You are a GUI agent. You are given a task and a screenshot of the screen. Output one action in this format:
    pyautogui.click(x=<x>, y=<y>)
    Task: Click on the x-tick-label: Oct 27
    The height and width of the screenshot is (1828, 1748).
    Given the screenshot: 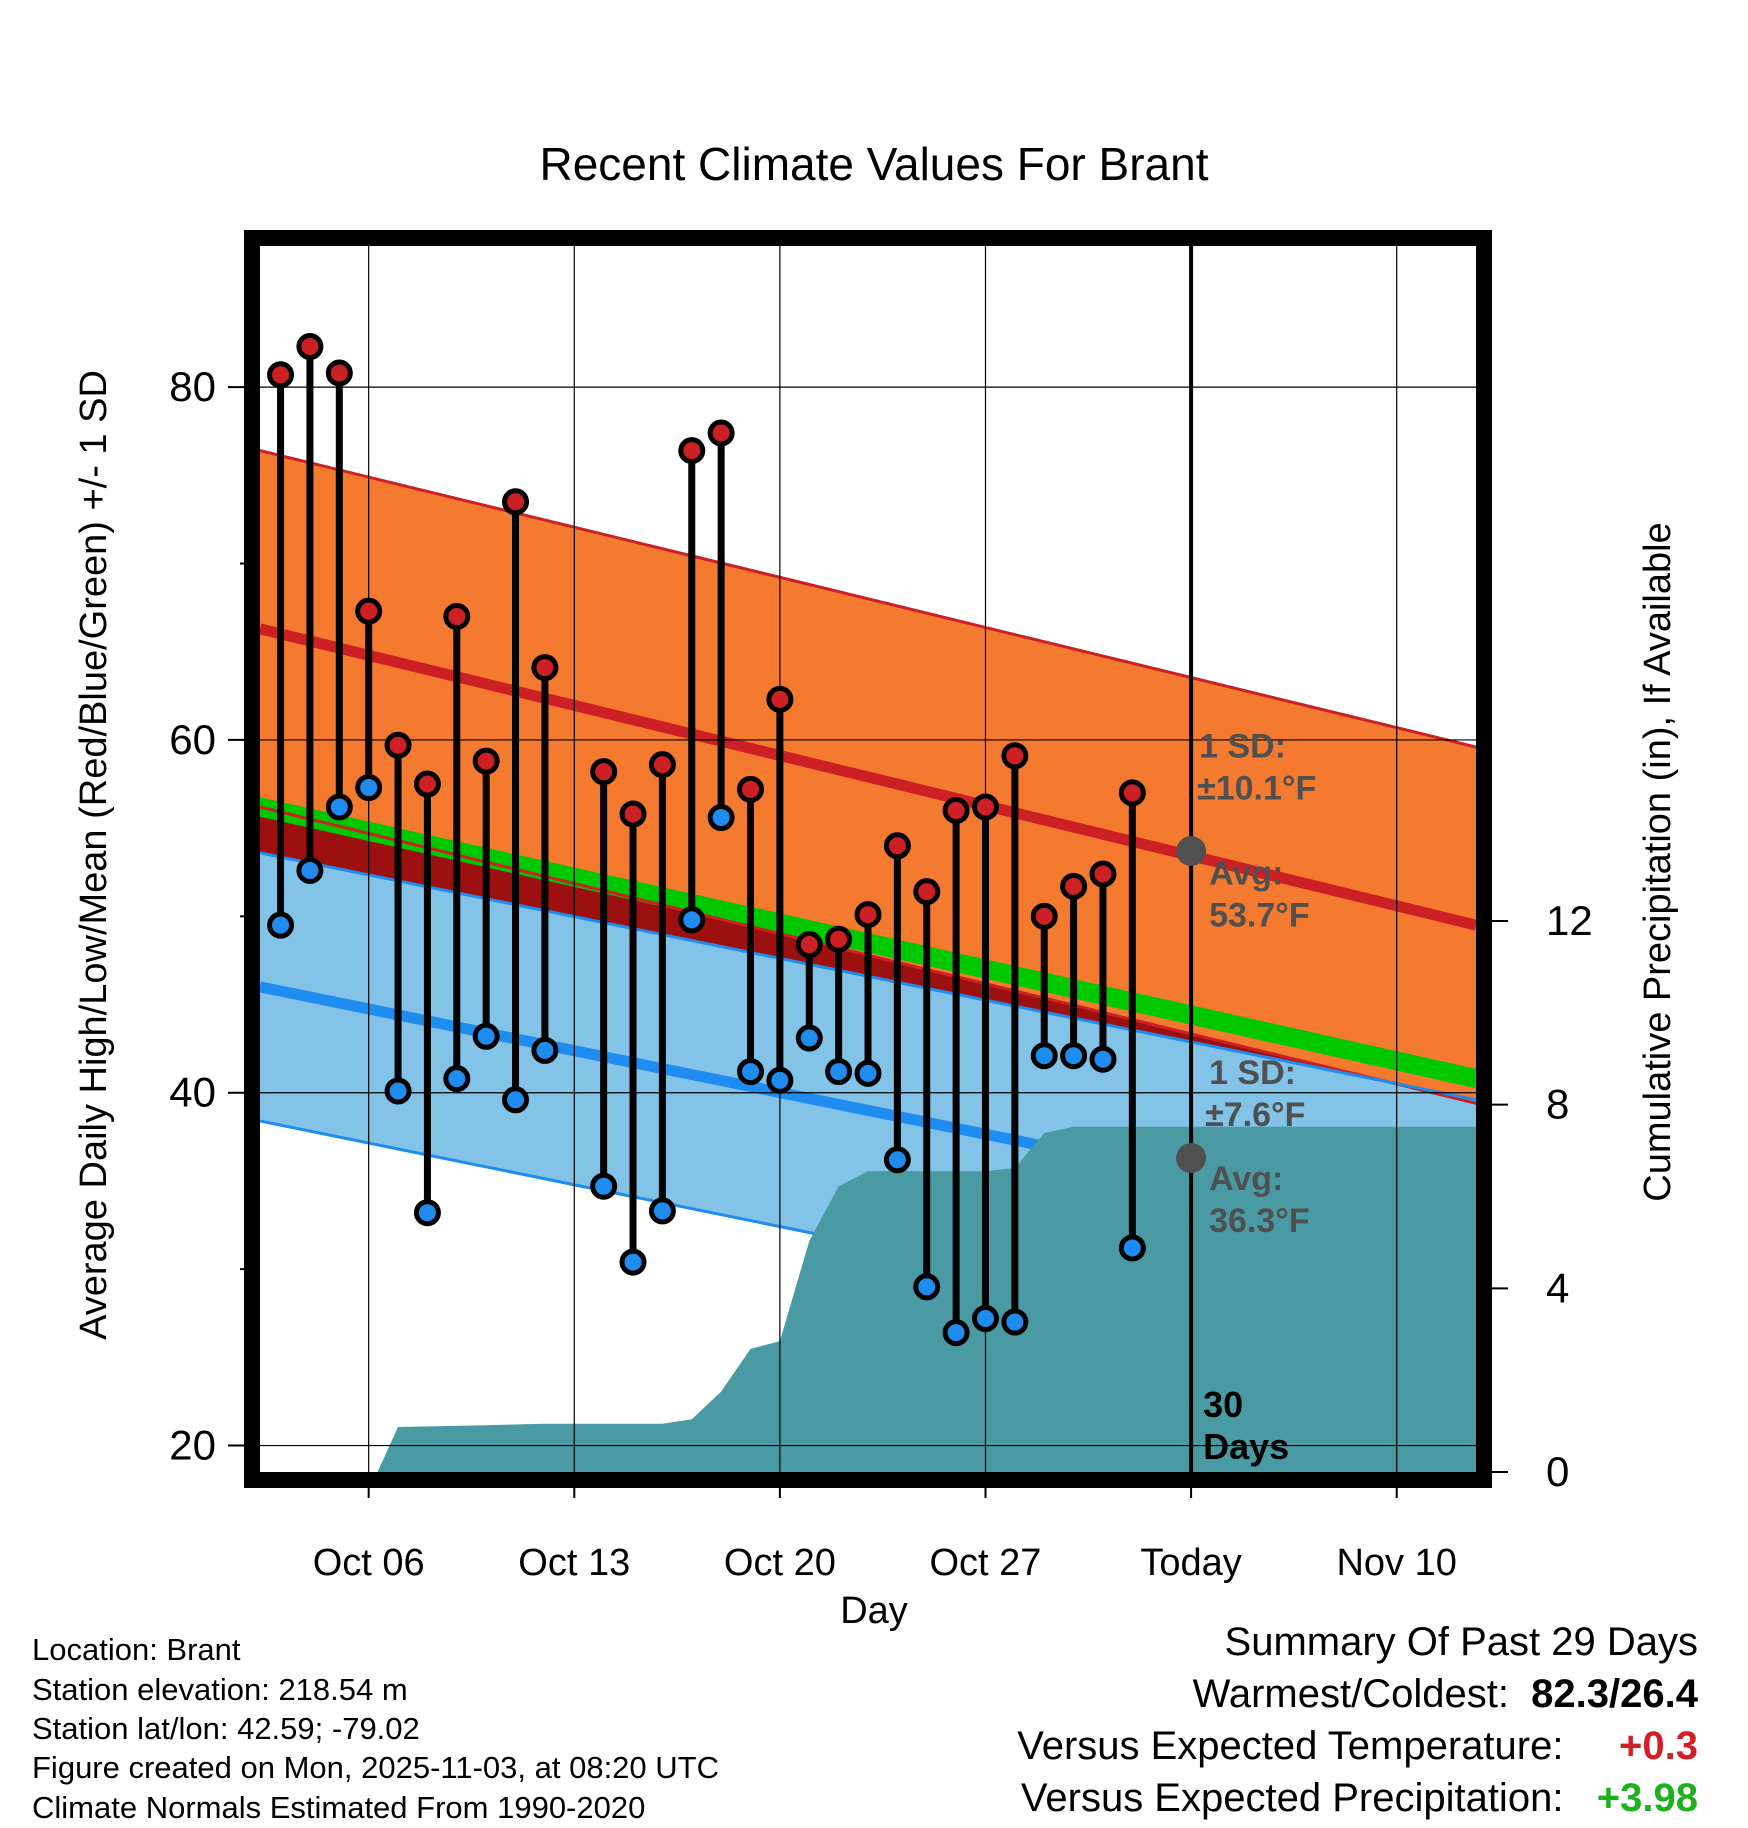 What is the action you would take?
    pyautogui.click(x=986, y=1563)
    